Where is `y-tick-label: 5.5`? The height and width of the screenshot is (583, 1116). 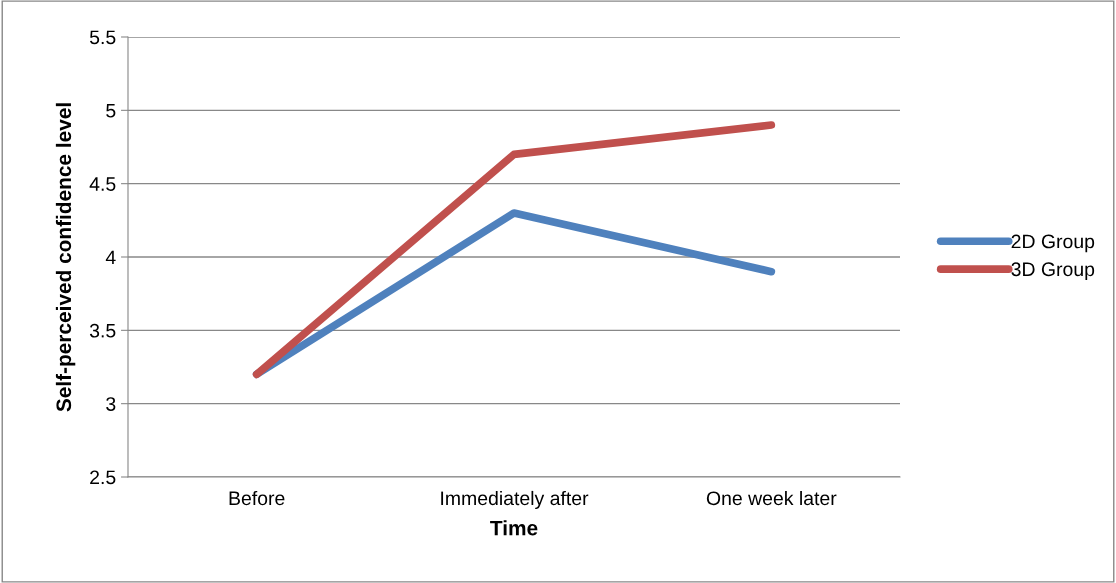
y-tick-label: 5.5 is located at coordinates (102, 37).